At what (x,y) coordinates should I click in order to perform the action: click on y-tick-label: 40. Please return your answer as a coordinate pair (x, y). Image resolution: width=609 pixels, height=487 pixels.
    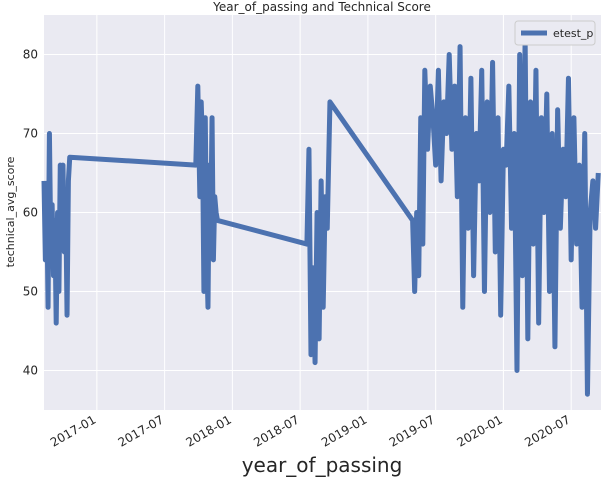
    Looking at the image, I should click on (30, 371).